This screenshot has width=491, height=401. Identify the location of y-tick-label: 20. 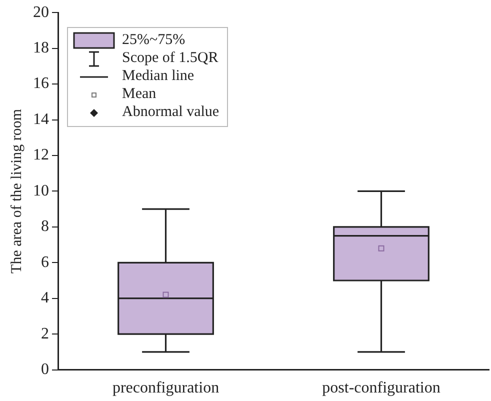
(41, 12).